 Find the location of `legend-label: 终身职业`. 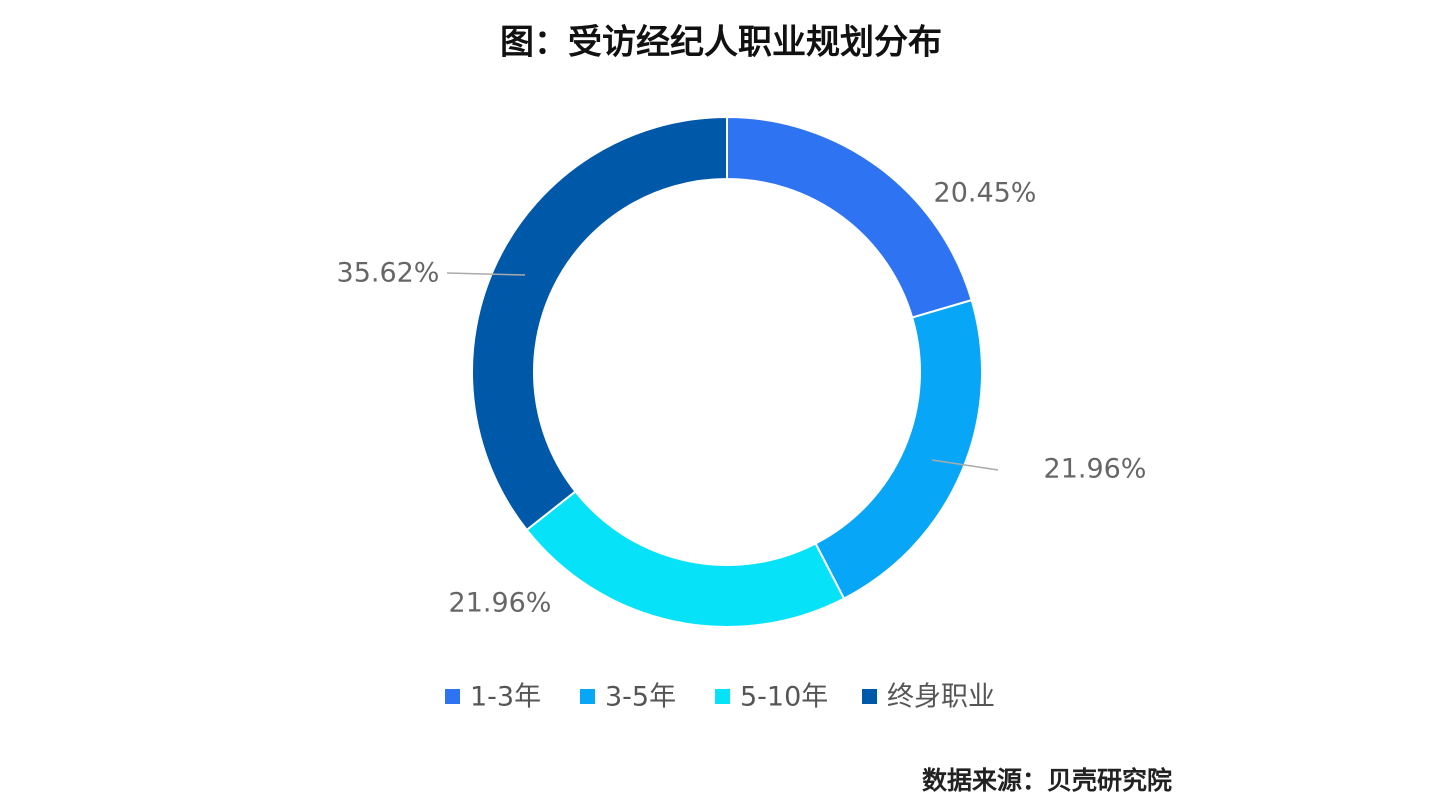

legend-label: 终身职业 is located at coordinates (941, 697).